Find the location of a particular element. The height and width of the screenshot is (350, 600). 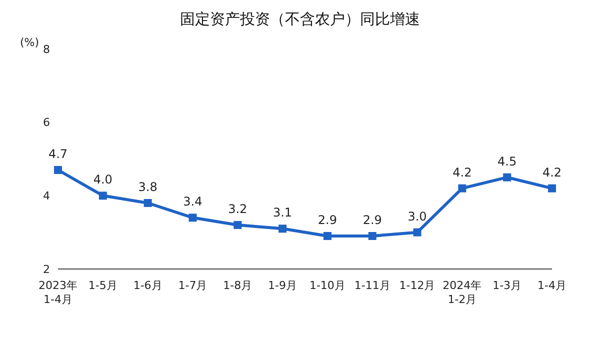

data-label: 4.0 is located at coordinates (102, 179).